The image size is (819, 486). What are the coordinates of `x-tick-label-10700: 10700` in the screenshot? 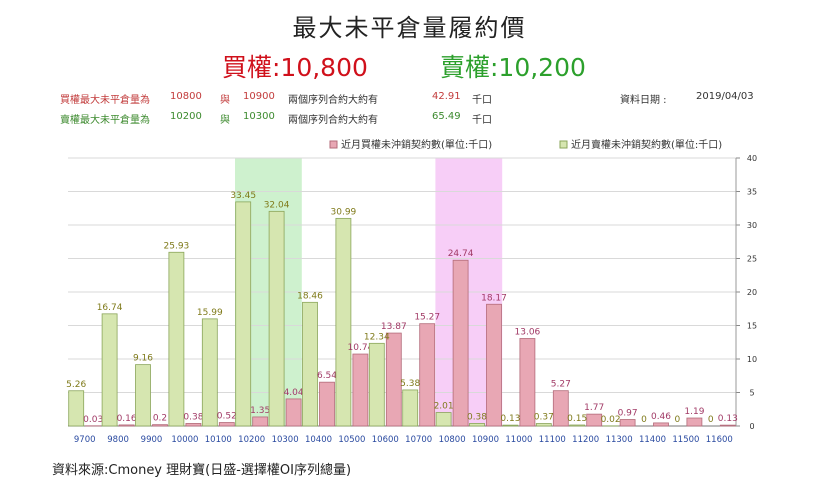 It's located at (418, 440).